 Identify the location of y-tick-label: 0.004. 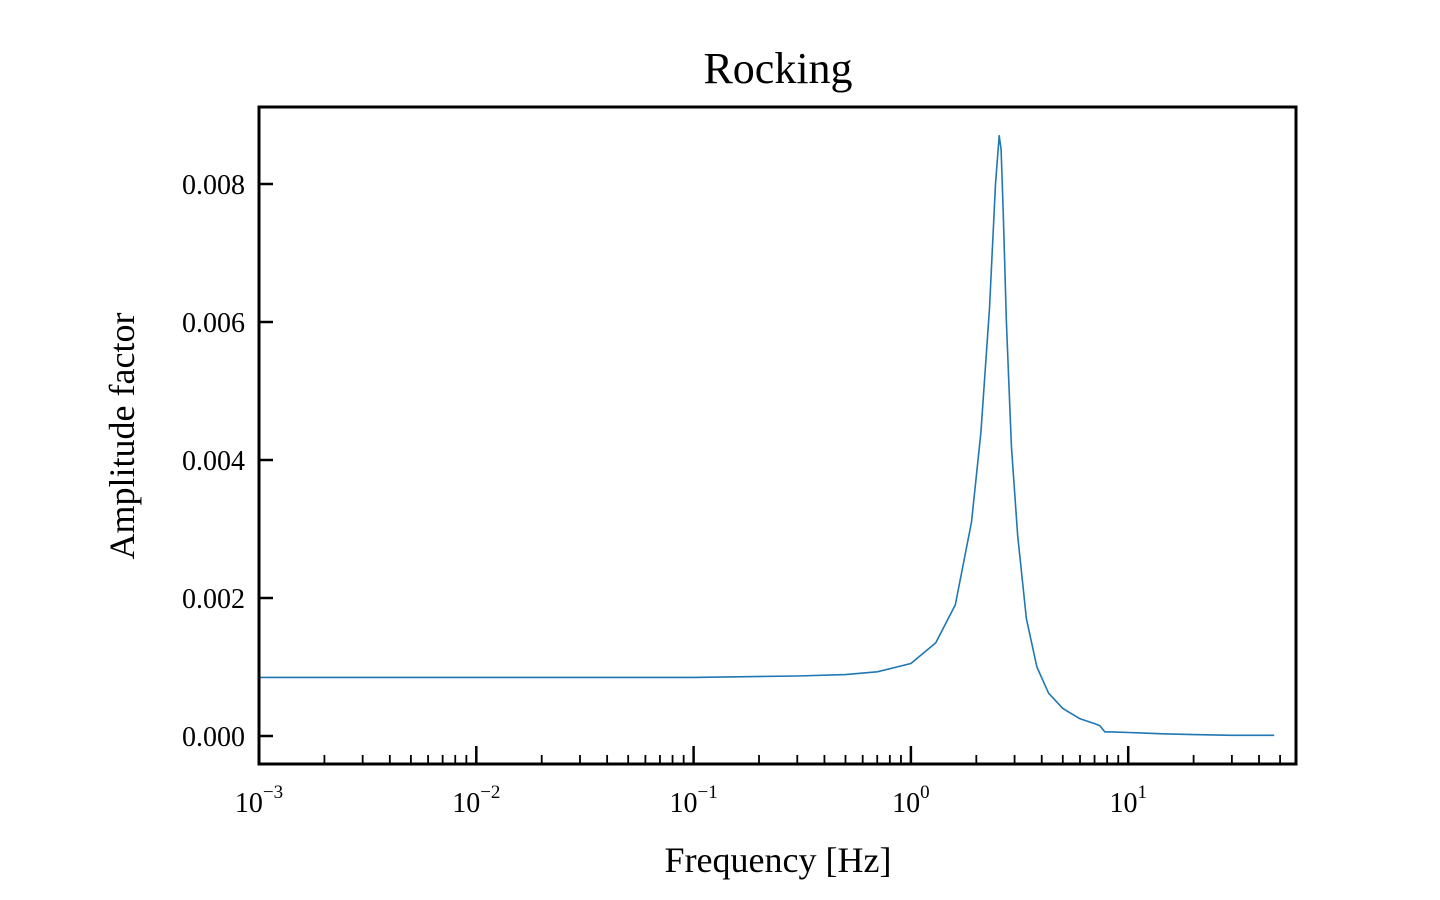
(213, 461).